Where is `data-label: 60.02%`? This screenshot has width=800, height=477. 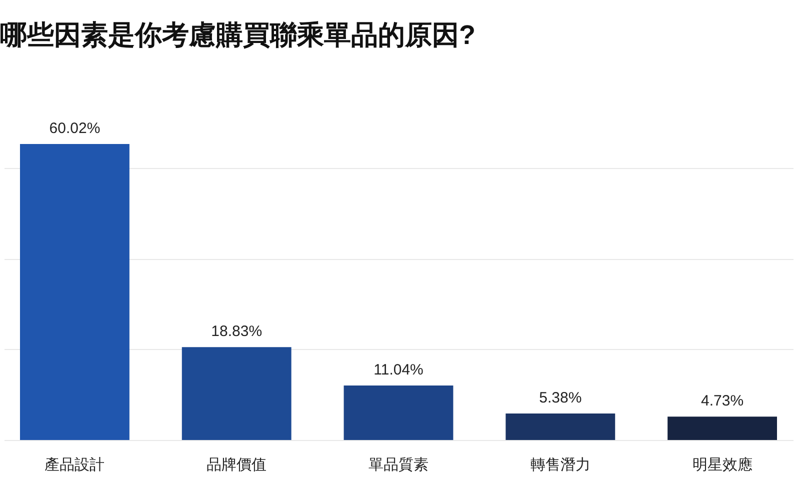
data-label: 60.02% is located at coordinates (74, 128).